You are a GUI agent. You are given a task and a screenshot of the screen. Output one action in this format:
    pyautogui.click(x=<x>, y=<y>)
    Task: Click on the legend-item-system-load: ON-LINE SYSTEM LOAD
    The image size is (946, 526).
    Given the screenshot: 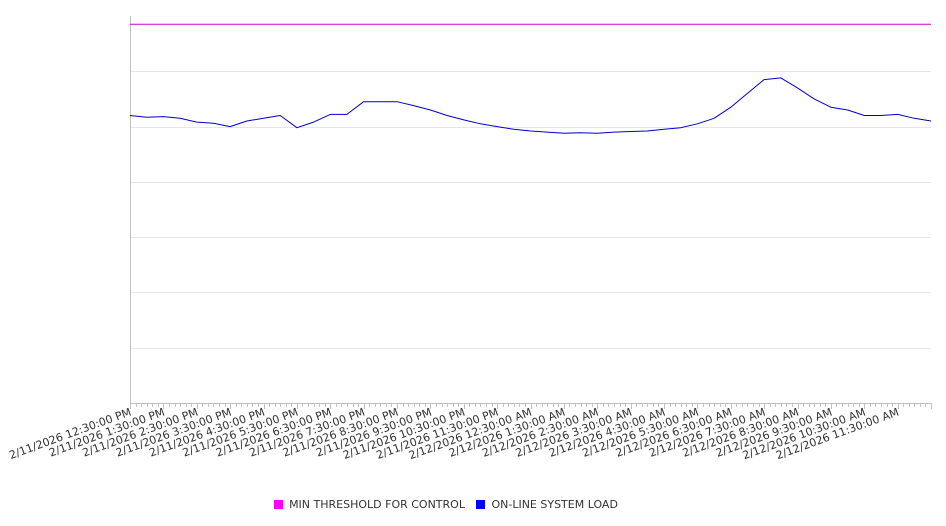 What is the action you would take?
    pyautogui.click(x=547, y=504)
    